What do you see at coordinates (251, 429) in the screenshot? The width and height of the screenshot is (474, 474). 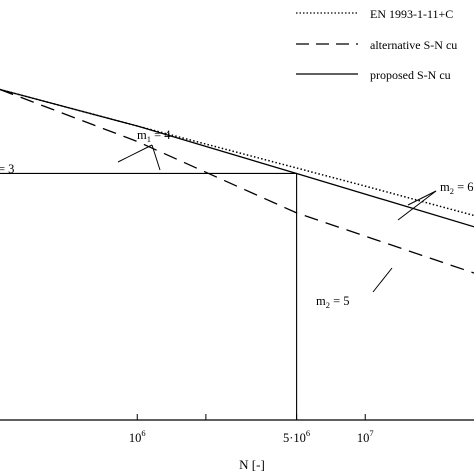 I see `x-ticks: 10⁶ 5·10⁶ 10⁷` at bounding box center [251, 429].